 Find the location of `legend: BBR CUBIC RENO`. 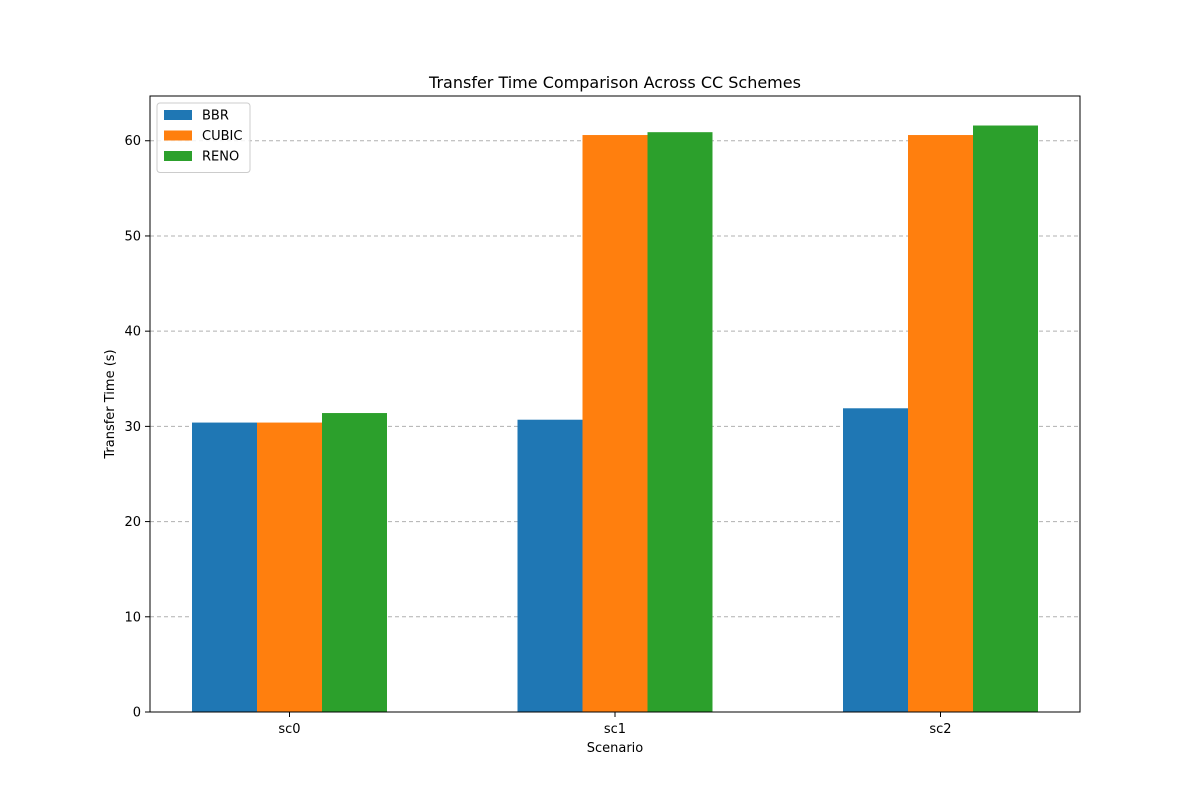

legend: BBR CUBIC RENO is located at coordinates (203, 137).